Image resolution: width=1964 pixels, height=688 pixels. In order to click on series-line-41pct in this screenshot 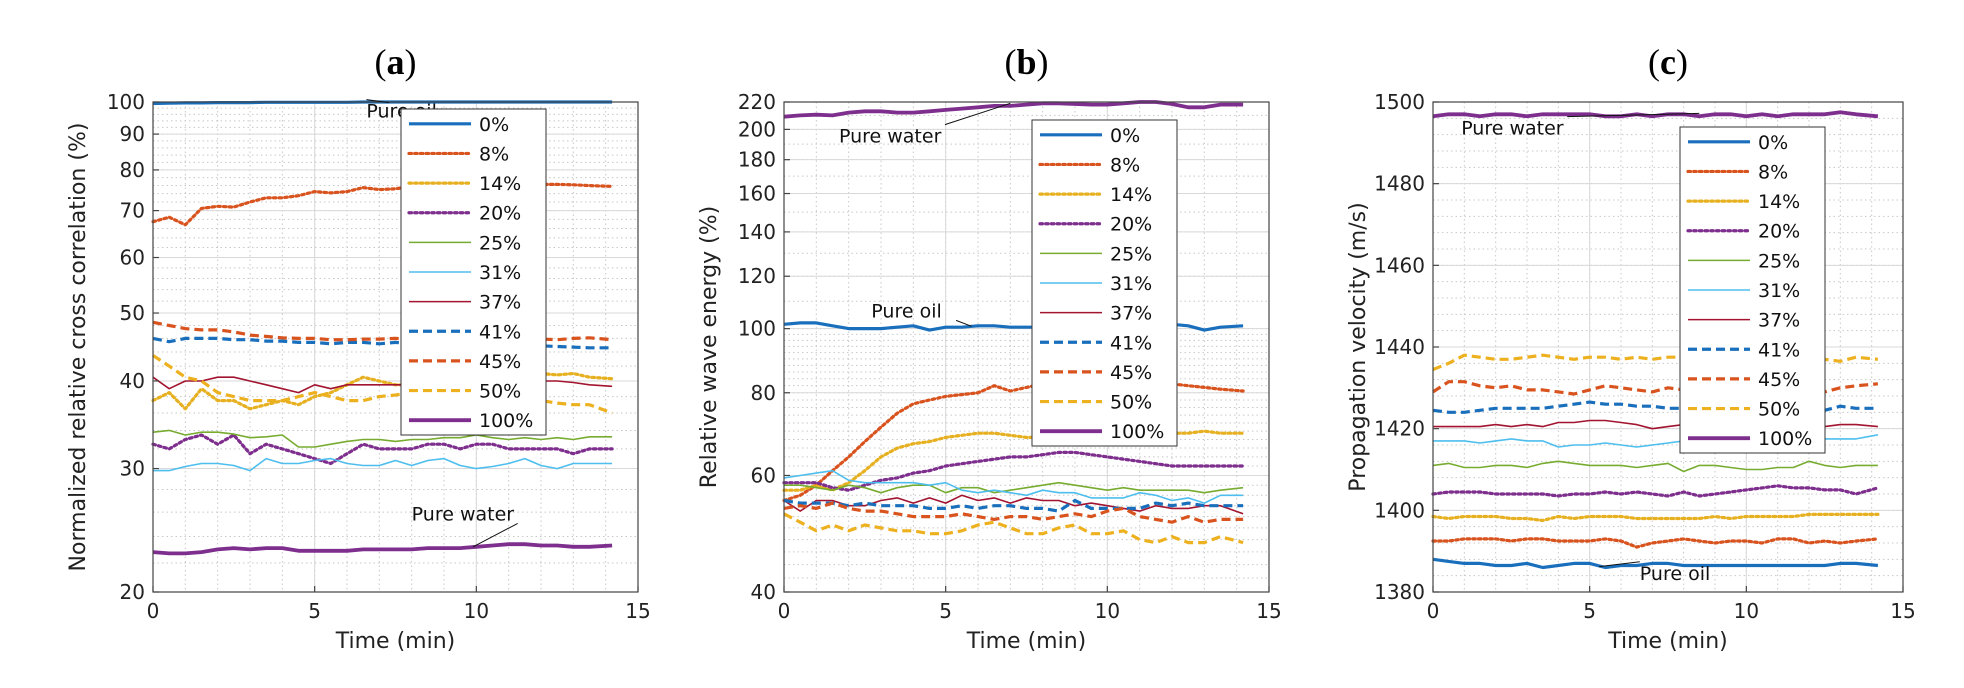, I will do `click(1013, 505)`.